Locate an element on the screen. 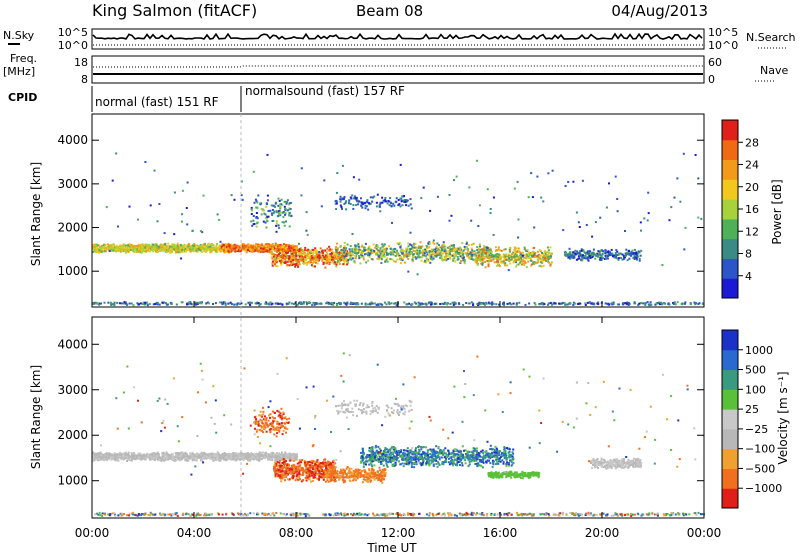 The width and height of the screenshot is (800, 554). date-title: 04/Aug/2013 is located at coordinates (659, 11).